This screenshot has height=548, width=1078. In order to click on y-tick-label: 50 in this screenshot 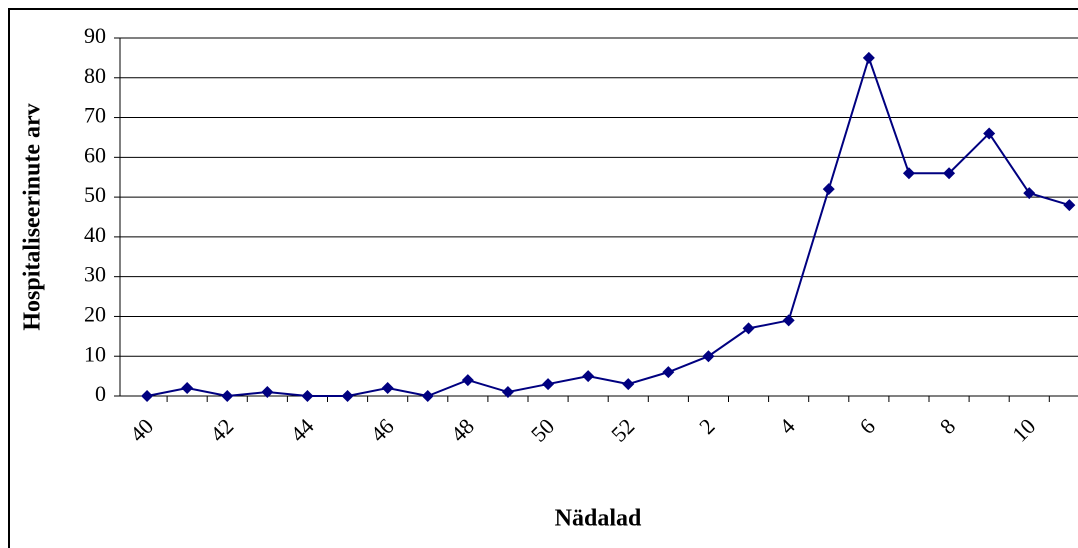, I will do `click(95, 194)`.